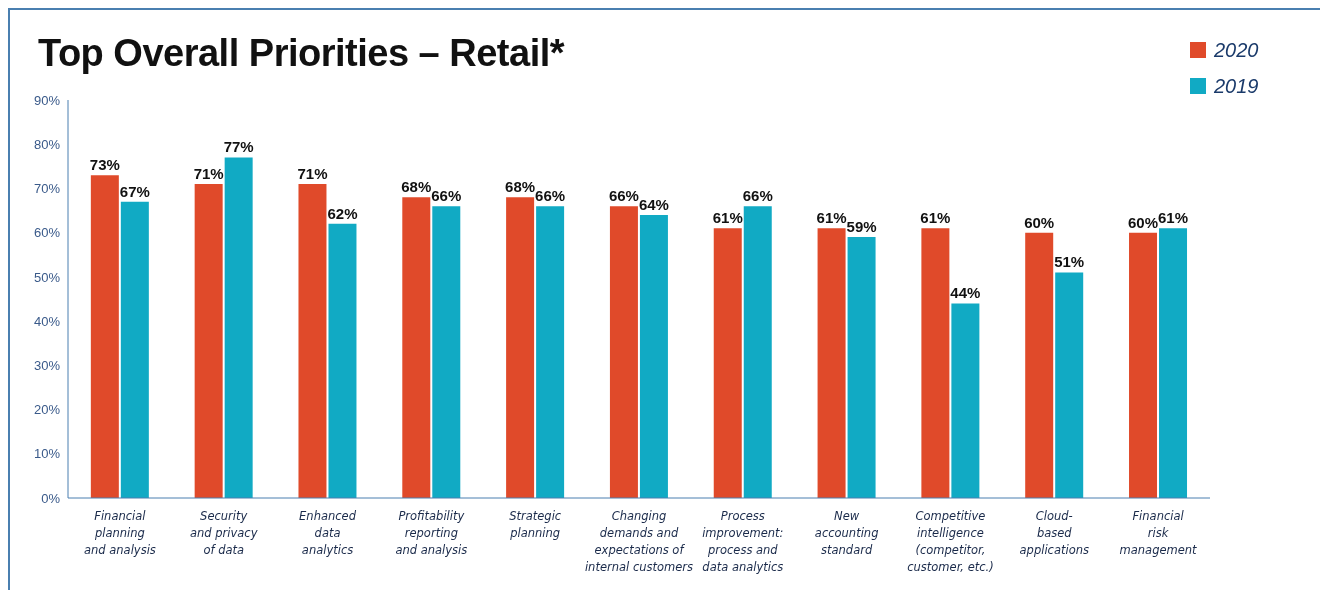 This screenshot has width=1326, height=598. Describe the element at coordinates (238, 147) in the screenshot. I see `data-label: 77%` at that location.